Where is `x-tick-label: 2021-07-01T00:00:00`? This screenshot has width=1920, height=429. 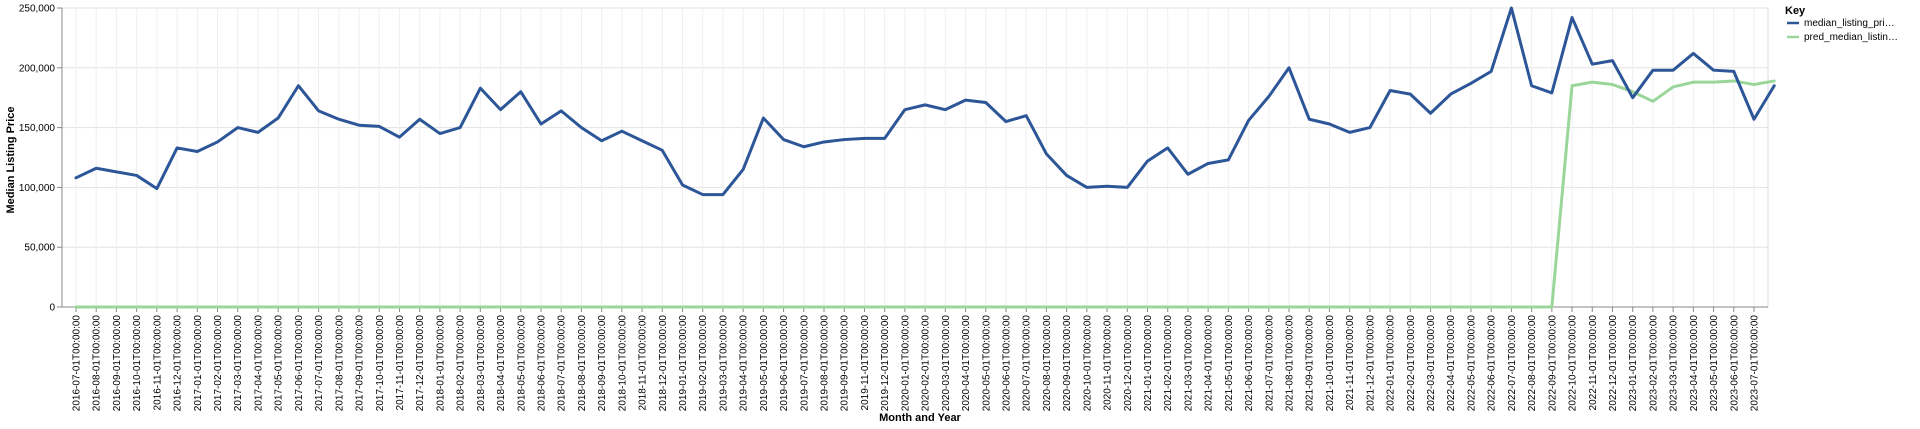 x-tick-label: 2021-07-01T00:00:00 is located at coordinates (1269, 363).